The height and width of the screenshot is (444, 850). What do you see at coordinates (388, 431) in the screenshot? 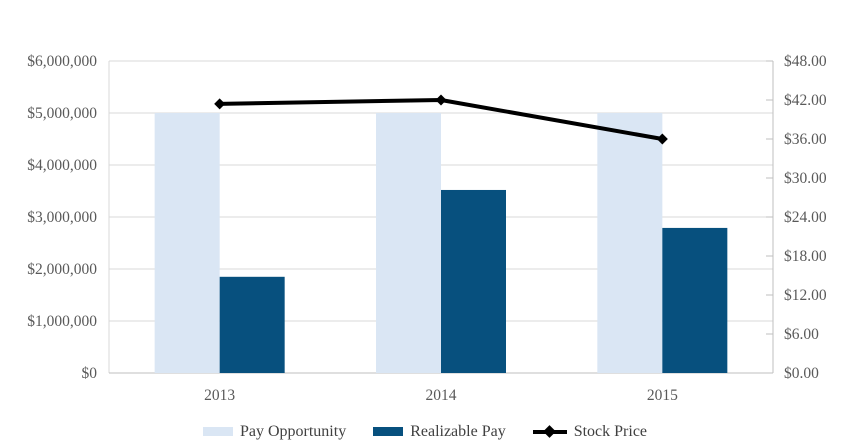
I see `realizable-pay-swatch-icon` at bounding box center [388, 431].